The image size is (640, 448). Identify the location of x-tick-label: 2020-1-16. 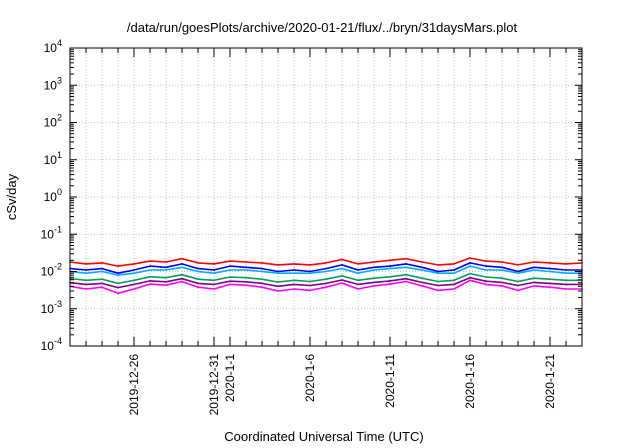
(470, 381).